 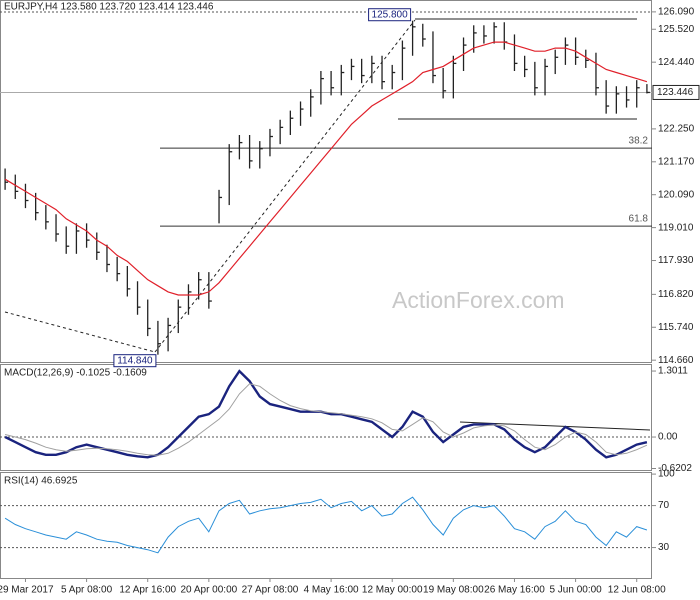 I want to click on x-tick-label: 12 Apr 16:00, so click(x=147, y=590).